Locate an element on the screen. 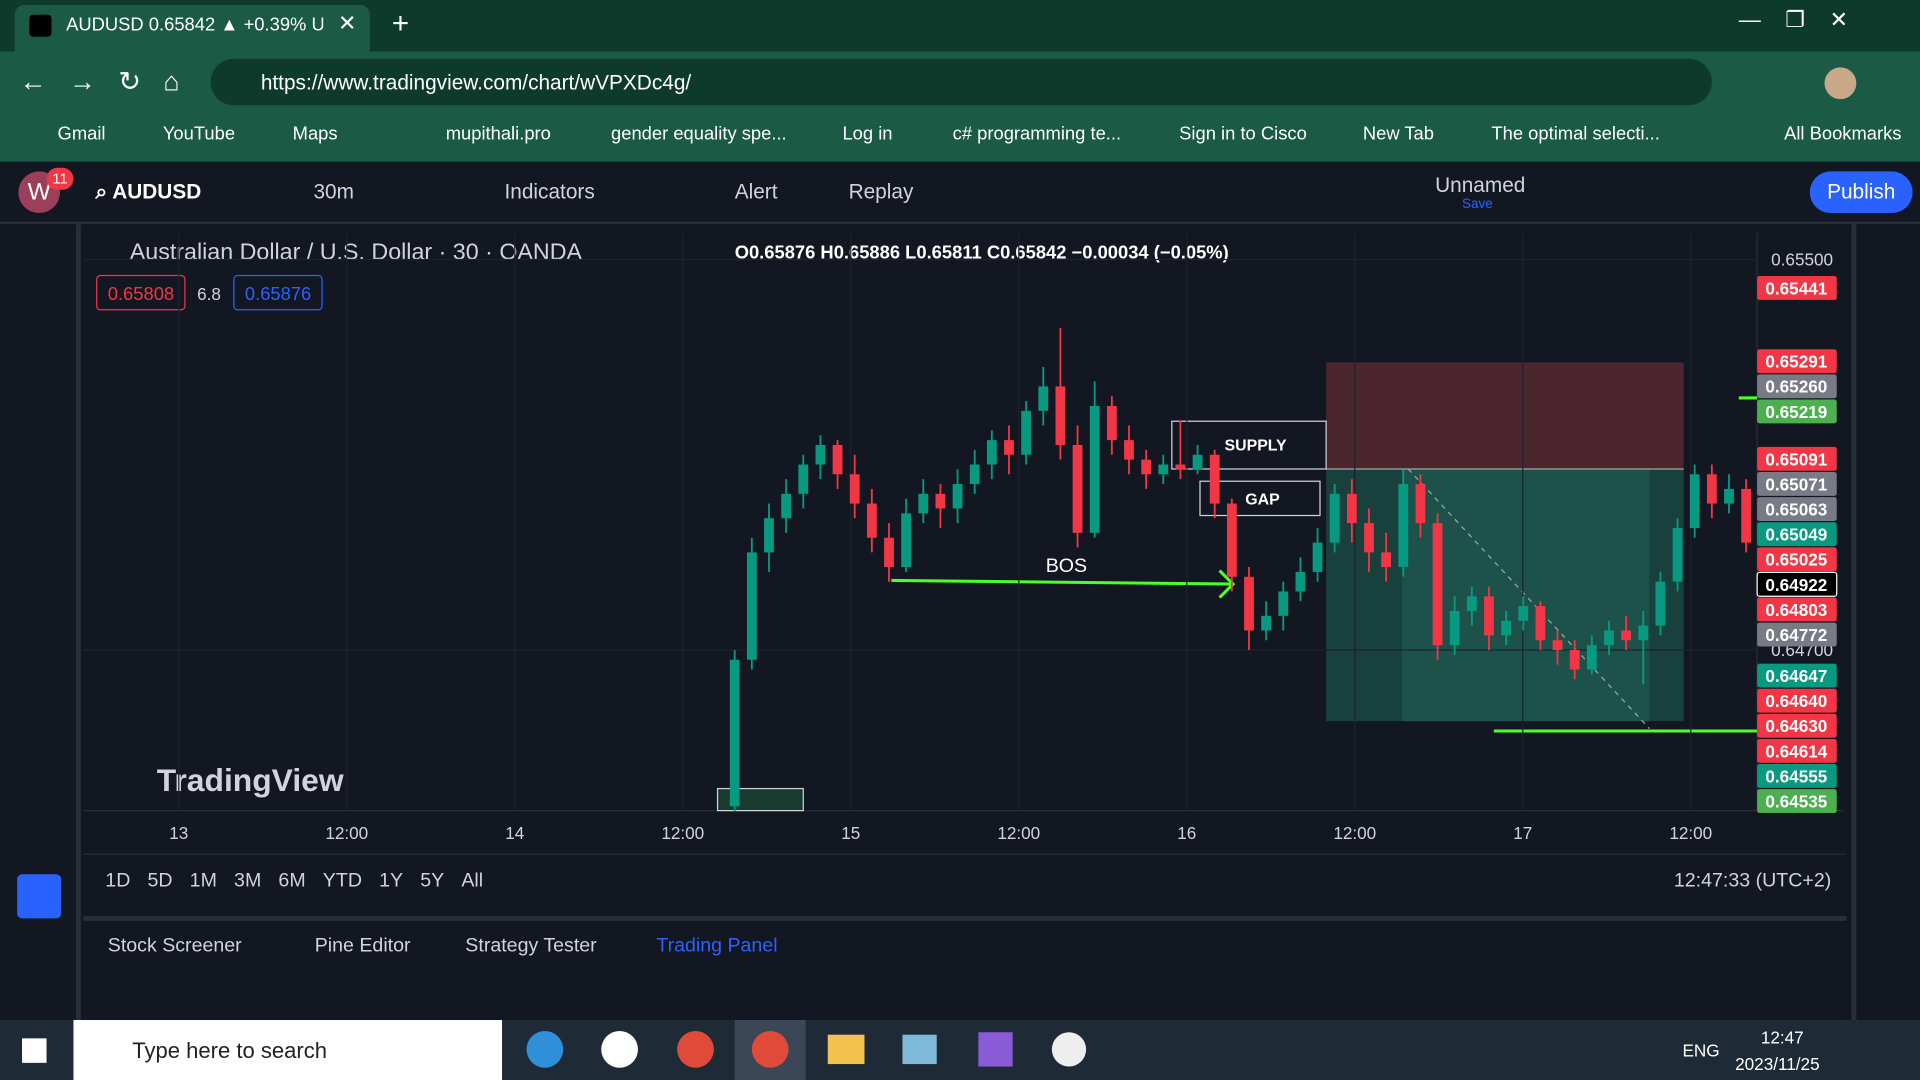 Image resolution: width=1920 pixels, height=1080 pixels. layout-name: Unnamed is located at coordinates (1480, 185).